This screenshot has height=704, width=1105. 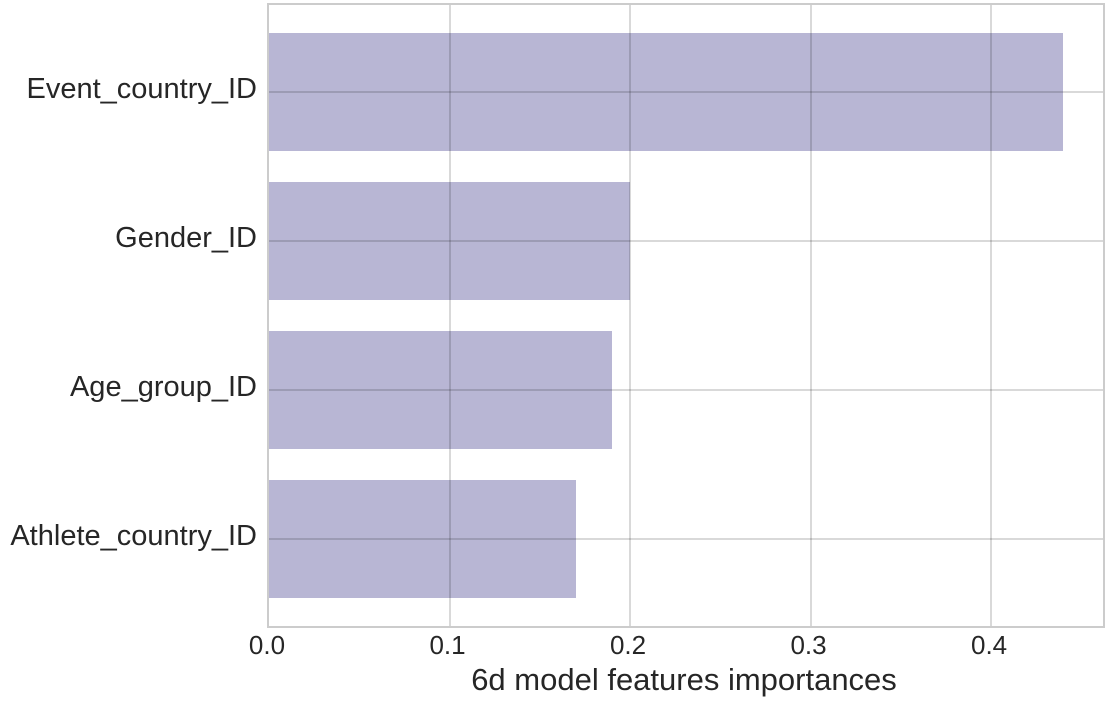 What do you see at coordinates (133, 536) in the screenshot?
I see `y-tick-label: Athlete_country_ID` at bounding box center [133, 536].